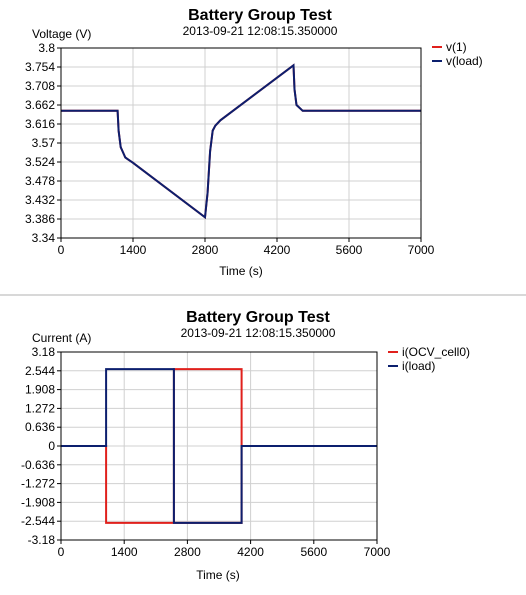 The height and width of the screenshot is (595, 526). What do you see at coordinates (40, 200) in the screenshot?
I see `y-tick-label: 3.432` at bounding box center [40, 200].